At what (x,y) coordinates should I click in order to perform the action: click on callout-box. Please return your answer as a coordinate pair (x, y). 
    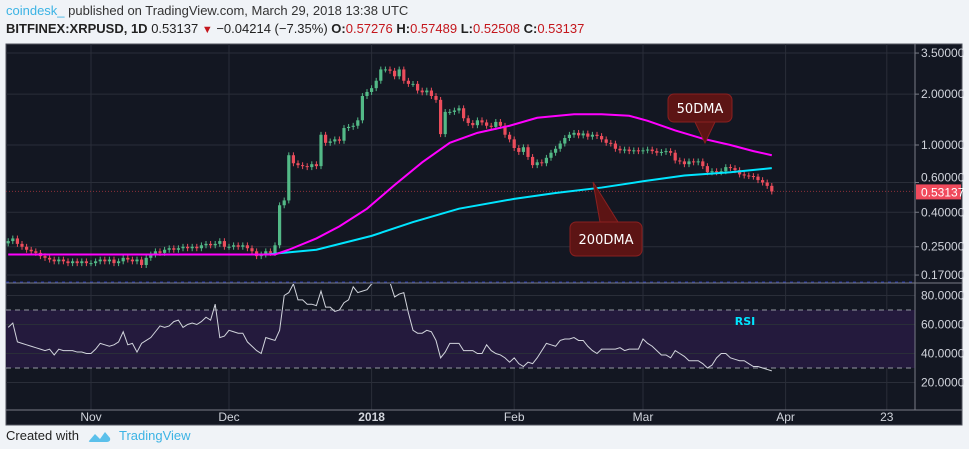
    Looking at the image, I should click on (700, 108).